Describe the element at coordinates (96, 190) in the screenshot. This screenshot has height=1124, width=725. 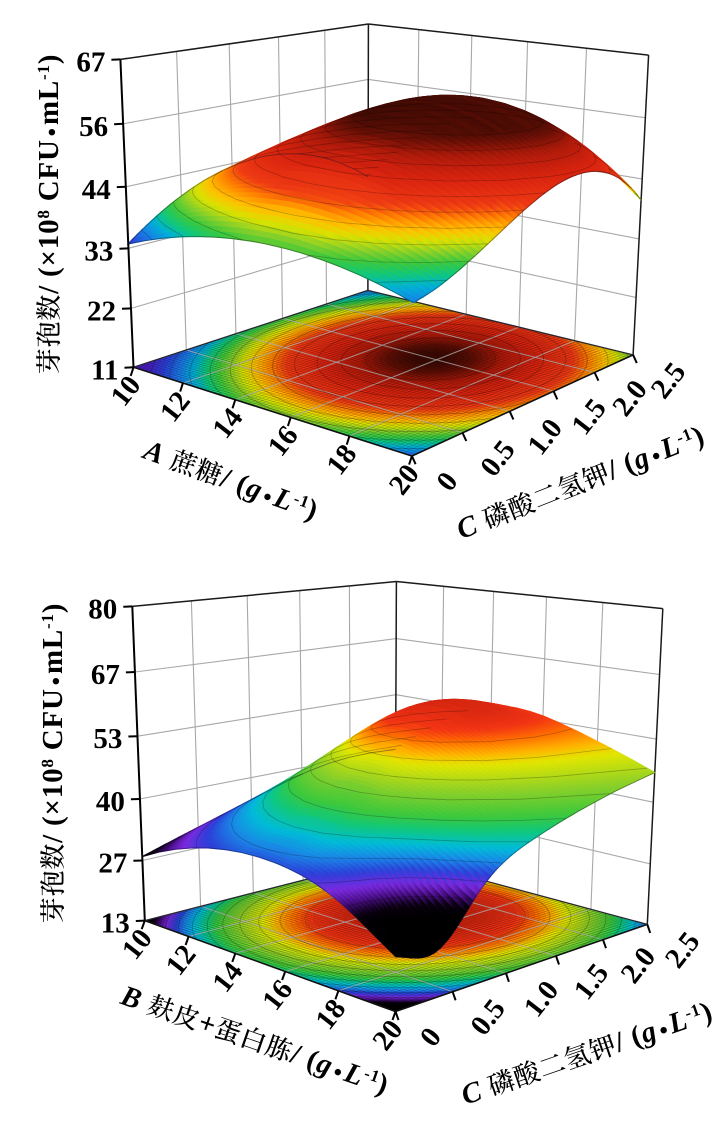
I see `svg-text: 44` at that location.